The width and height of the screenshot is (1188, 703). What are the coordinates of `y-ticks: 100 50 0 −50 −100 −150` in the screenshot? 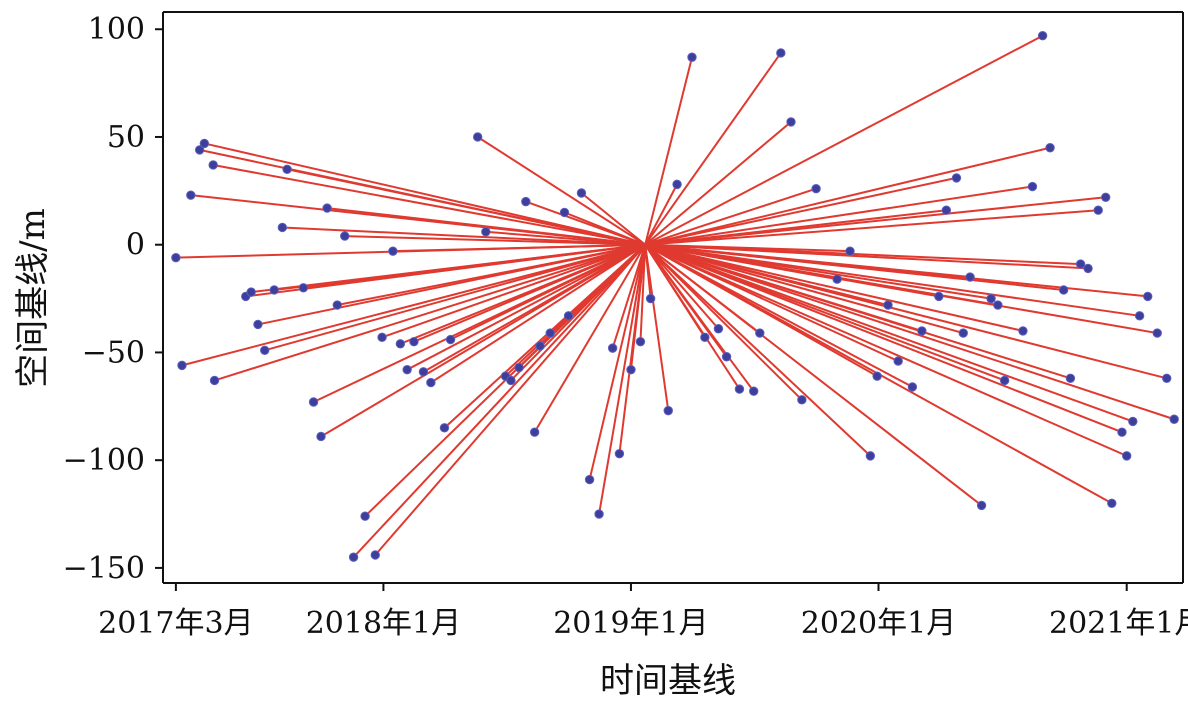 It's located at (113, 299).